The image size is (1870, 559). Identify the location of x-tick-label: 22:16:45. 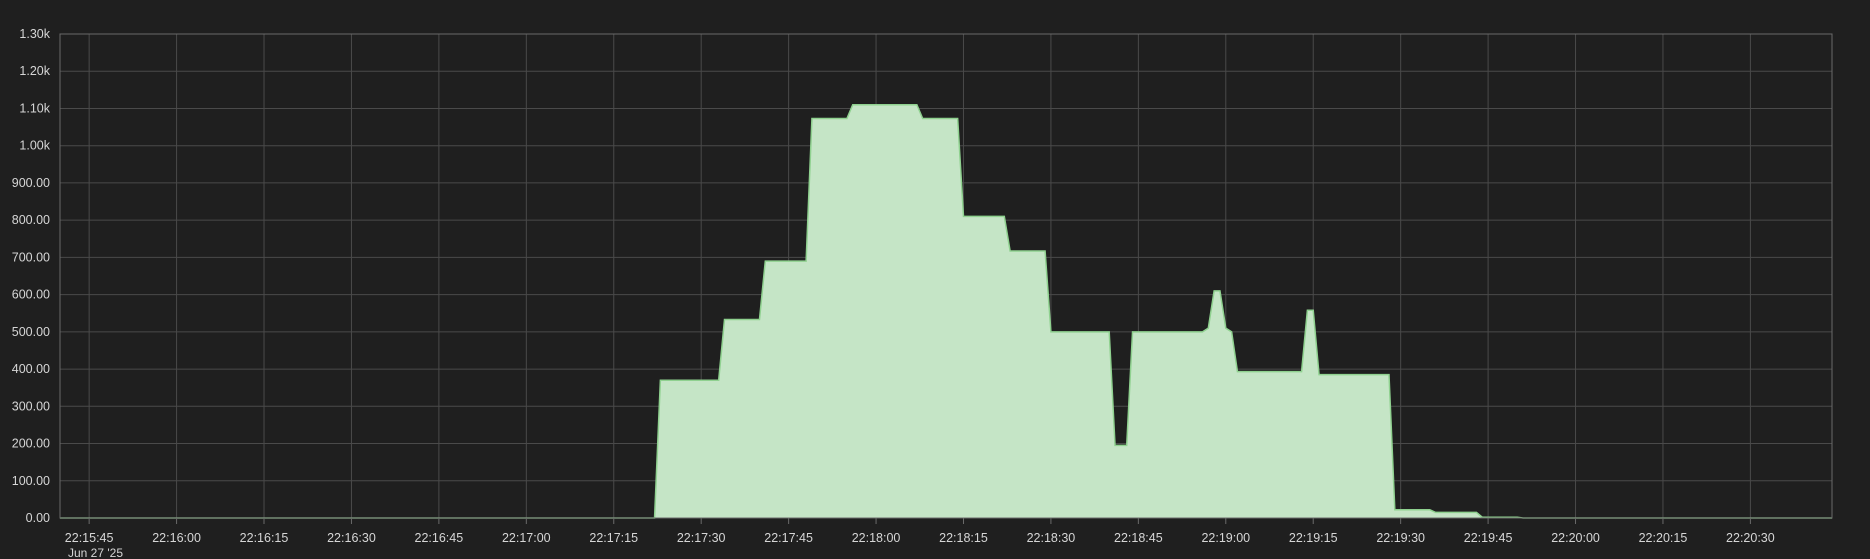
(439, 538).